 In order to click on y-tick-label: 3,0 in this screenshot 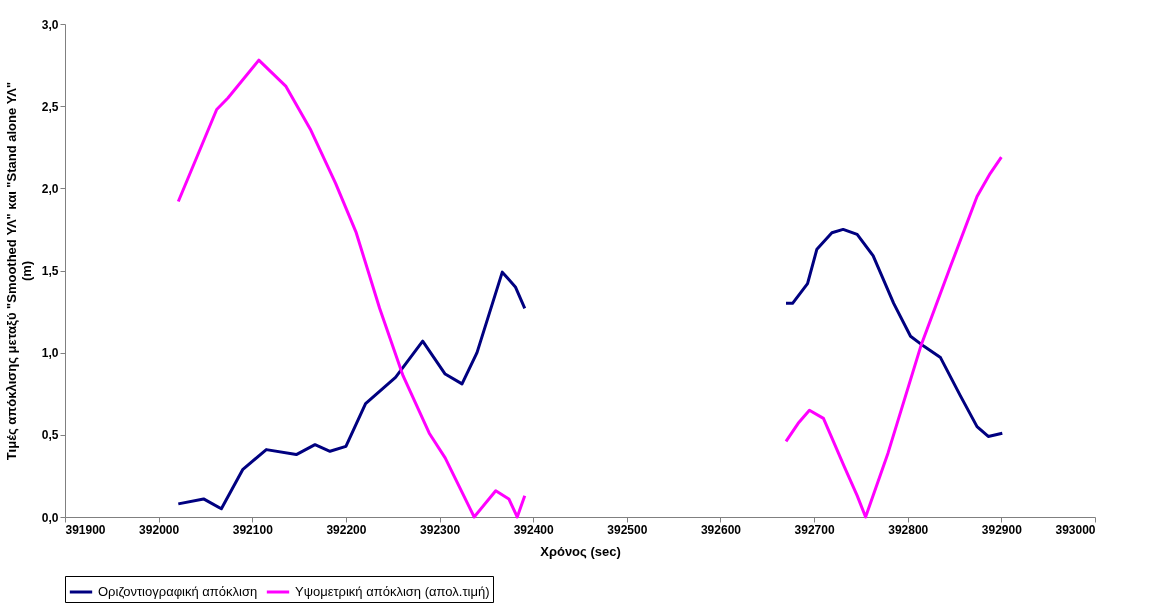, I will do `click(50, 24)`.